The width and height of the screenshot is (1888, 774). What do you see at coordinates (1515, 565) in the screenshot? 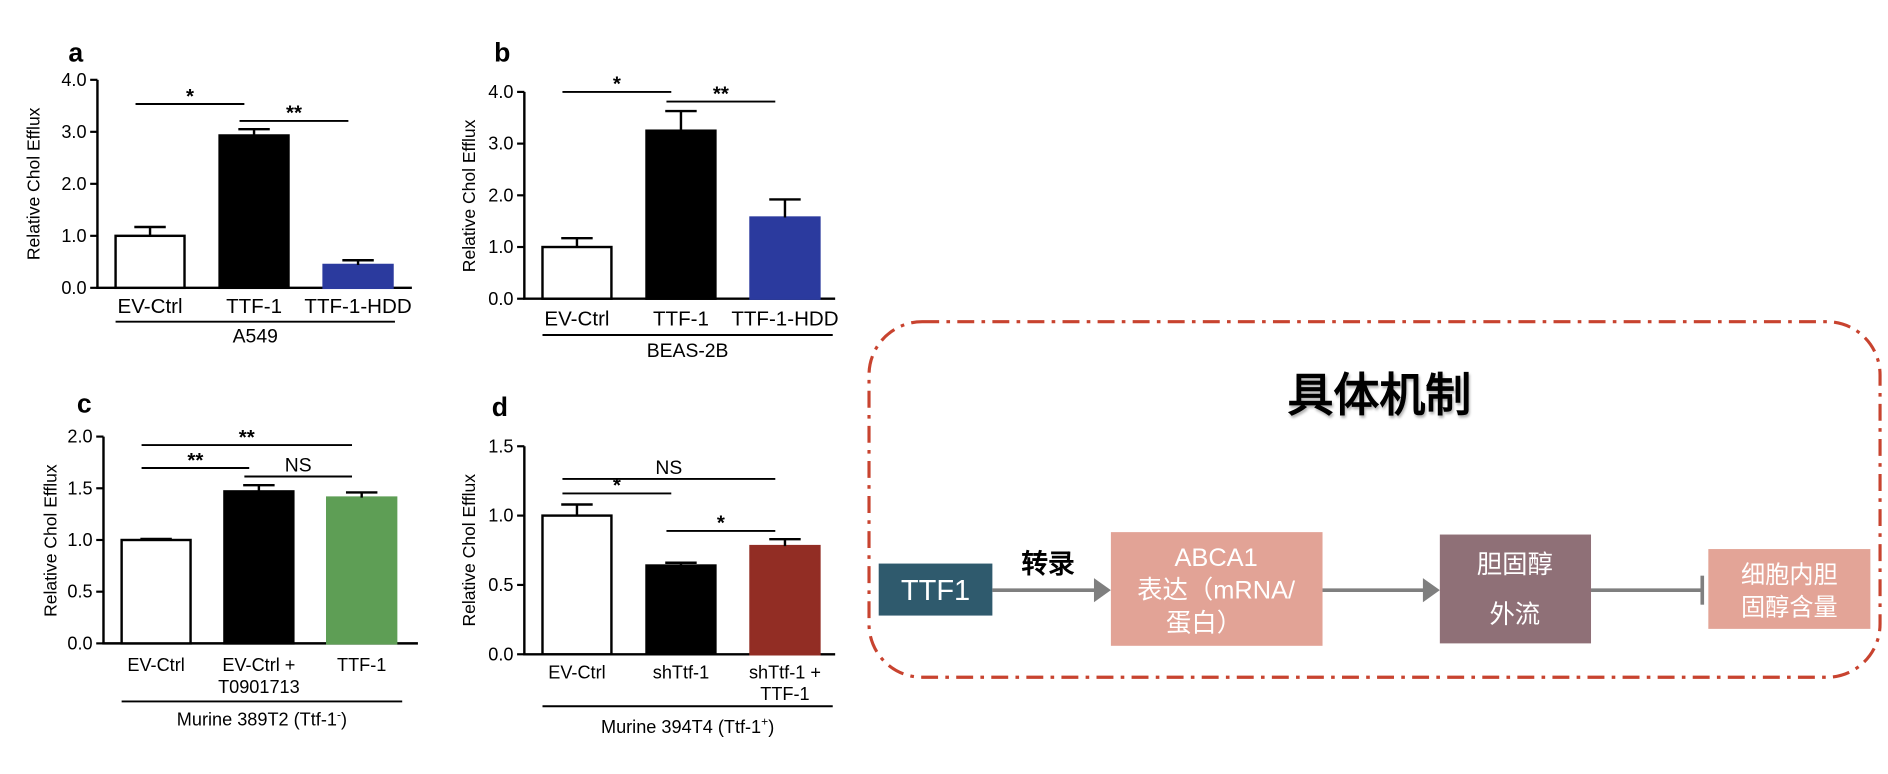
I see `node-cholesterol-efflux-line: 胆固醇` at bounding box center [1515, 565].